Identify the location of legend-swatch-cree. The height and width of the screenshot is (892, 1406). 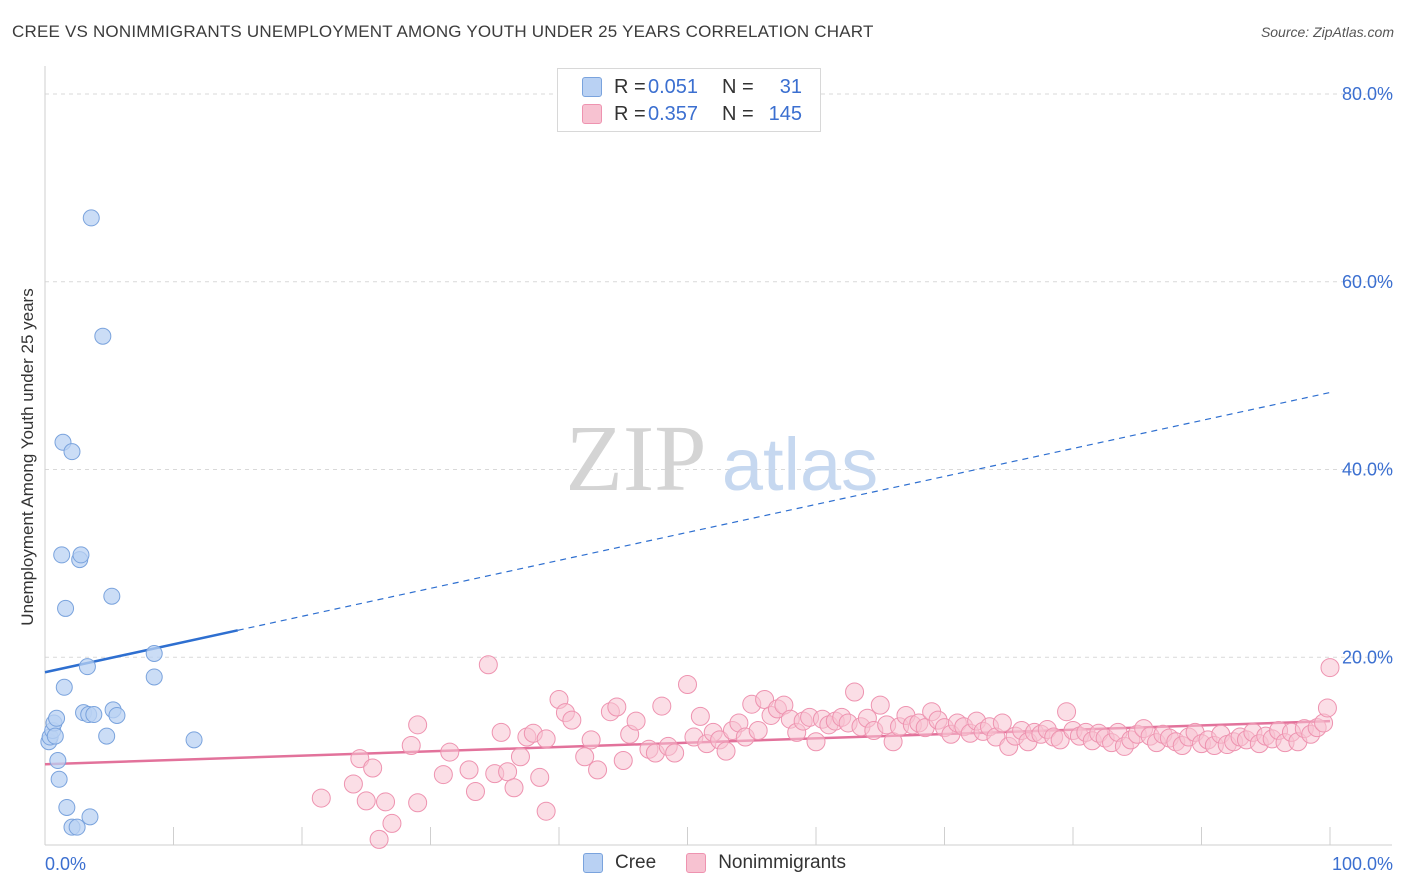
(592, 87).